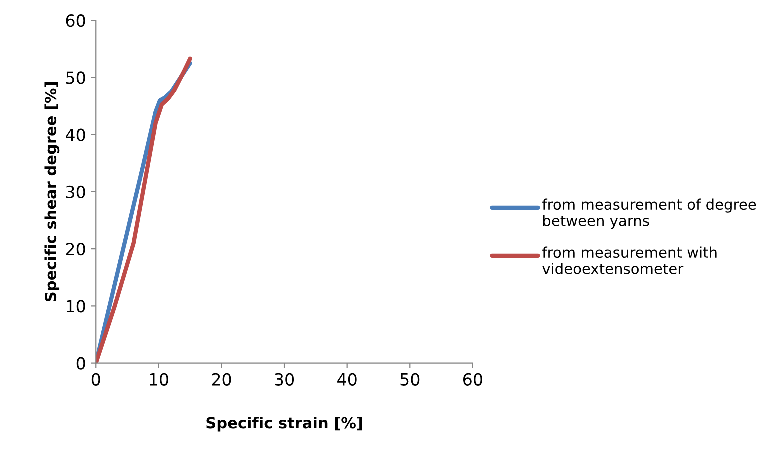  What do you see at coordinates (284, 379) in the screenshot?
I see `x-tick-label: 30` at bounding box center [284, 379].